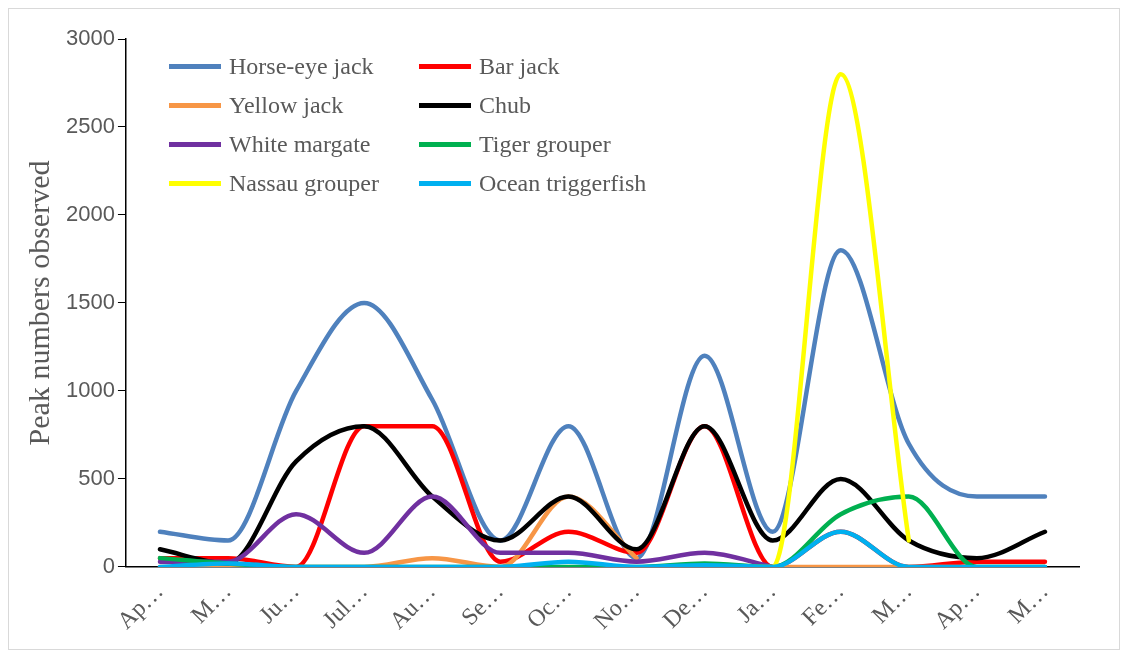 The height and width of the screenshot is (659, 1129). What do you see at coordinates (562, 183) in the screenshot?
I see `legend-label: Ocean triggerfish` at bounding box center [562, 183].